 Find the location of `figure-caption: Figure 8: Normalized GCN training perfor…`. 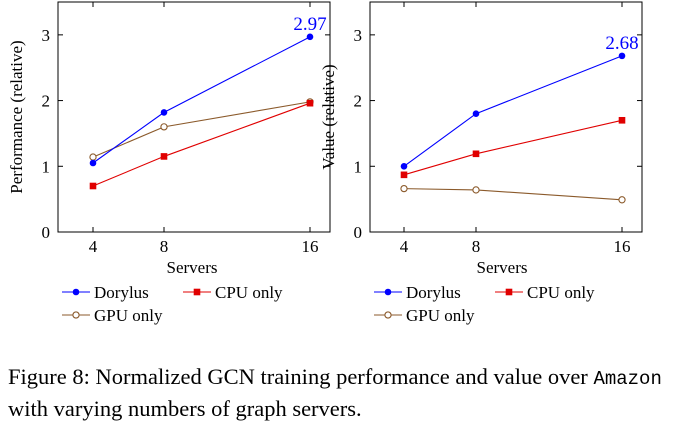

figure-caption: Figure 8: Normalized GCN training perfor… is located at coordinates (340, 393).